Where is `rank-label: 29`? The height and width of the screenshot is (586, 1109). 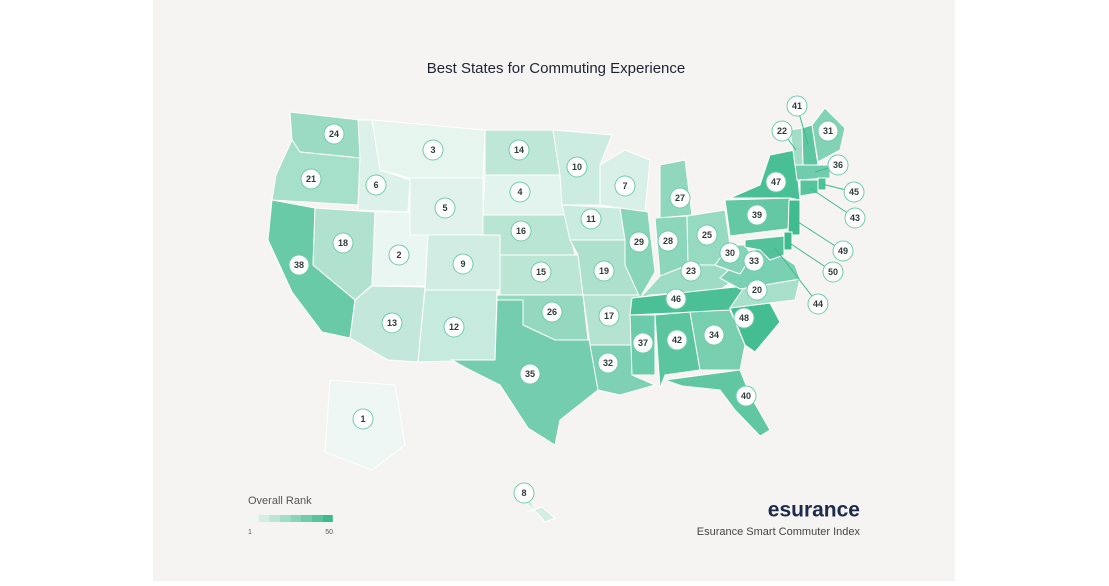 rank-label: 29 is located at coordinates (639, 242).